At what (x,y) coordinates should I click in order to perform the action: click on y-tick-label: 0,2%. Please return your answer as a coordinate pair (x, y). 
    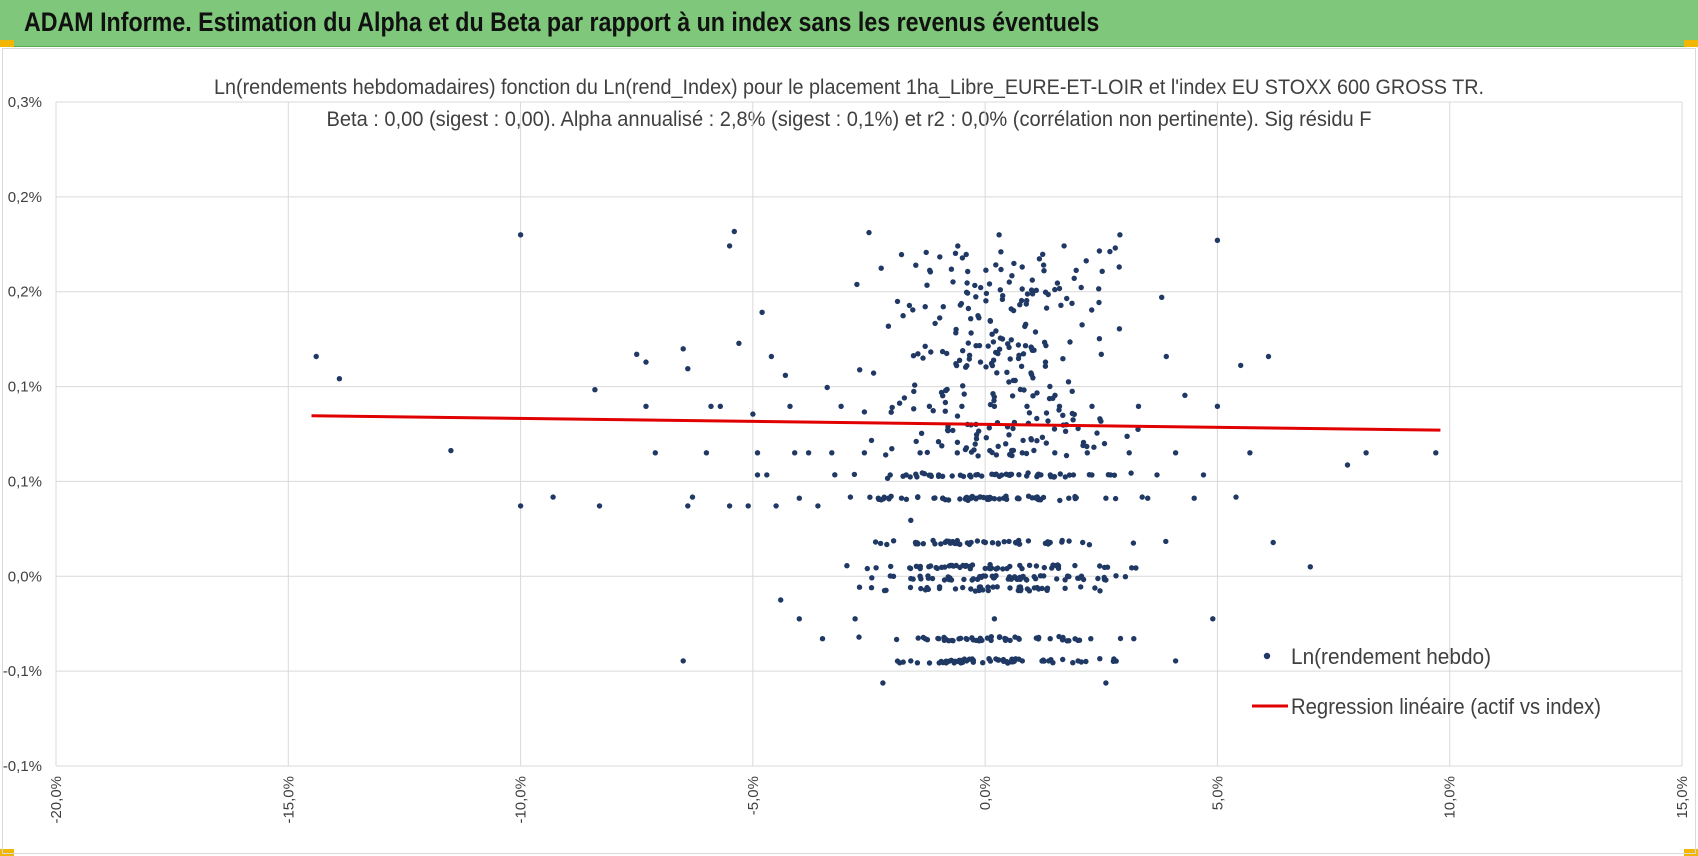
    Looking at the image, I should click on (25, 197).